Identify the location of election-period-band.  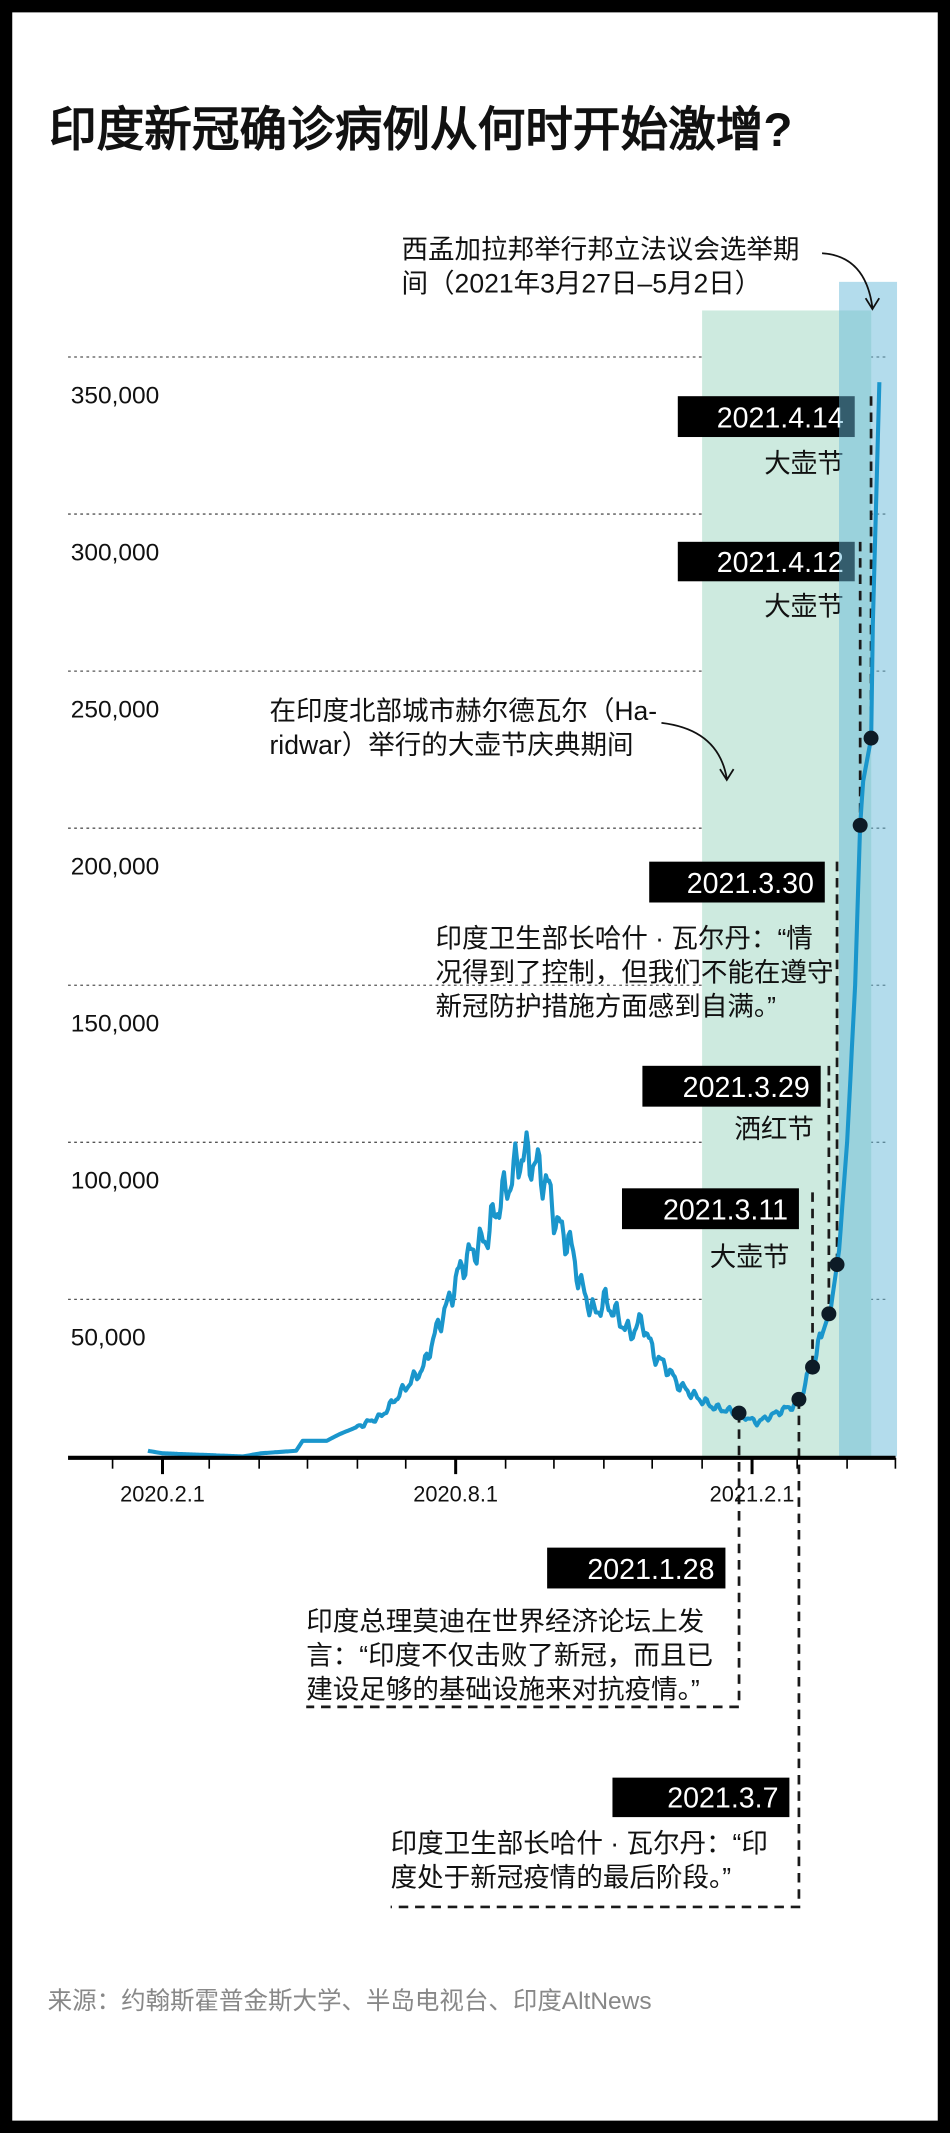
(868, 869).